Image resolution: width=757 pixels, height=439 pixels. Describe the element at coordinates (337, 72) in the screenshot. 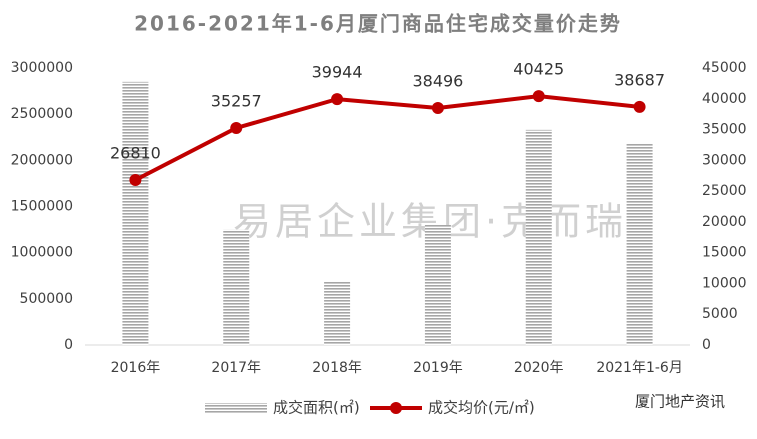

I see `data-label: 39944` at that location.